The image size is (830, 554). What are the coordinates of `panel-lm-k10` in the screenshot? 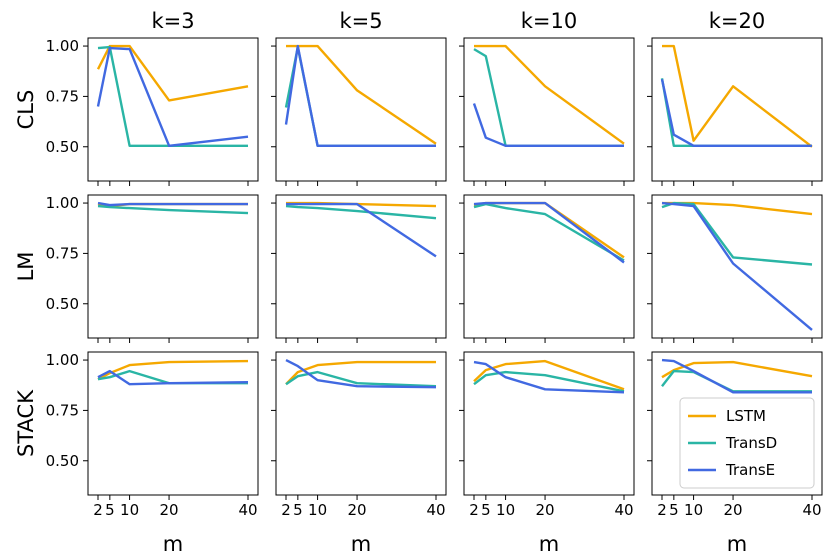 It's located at (547, 268).